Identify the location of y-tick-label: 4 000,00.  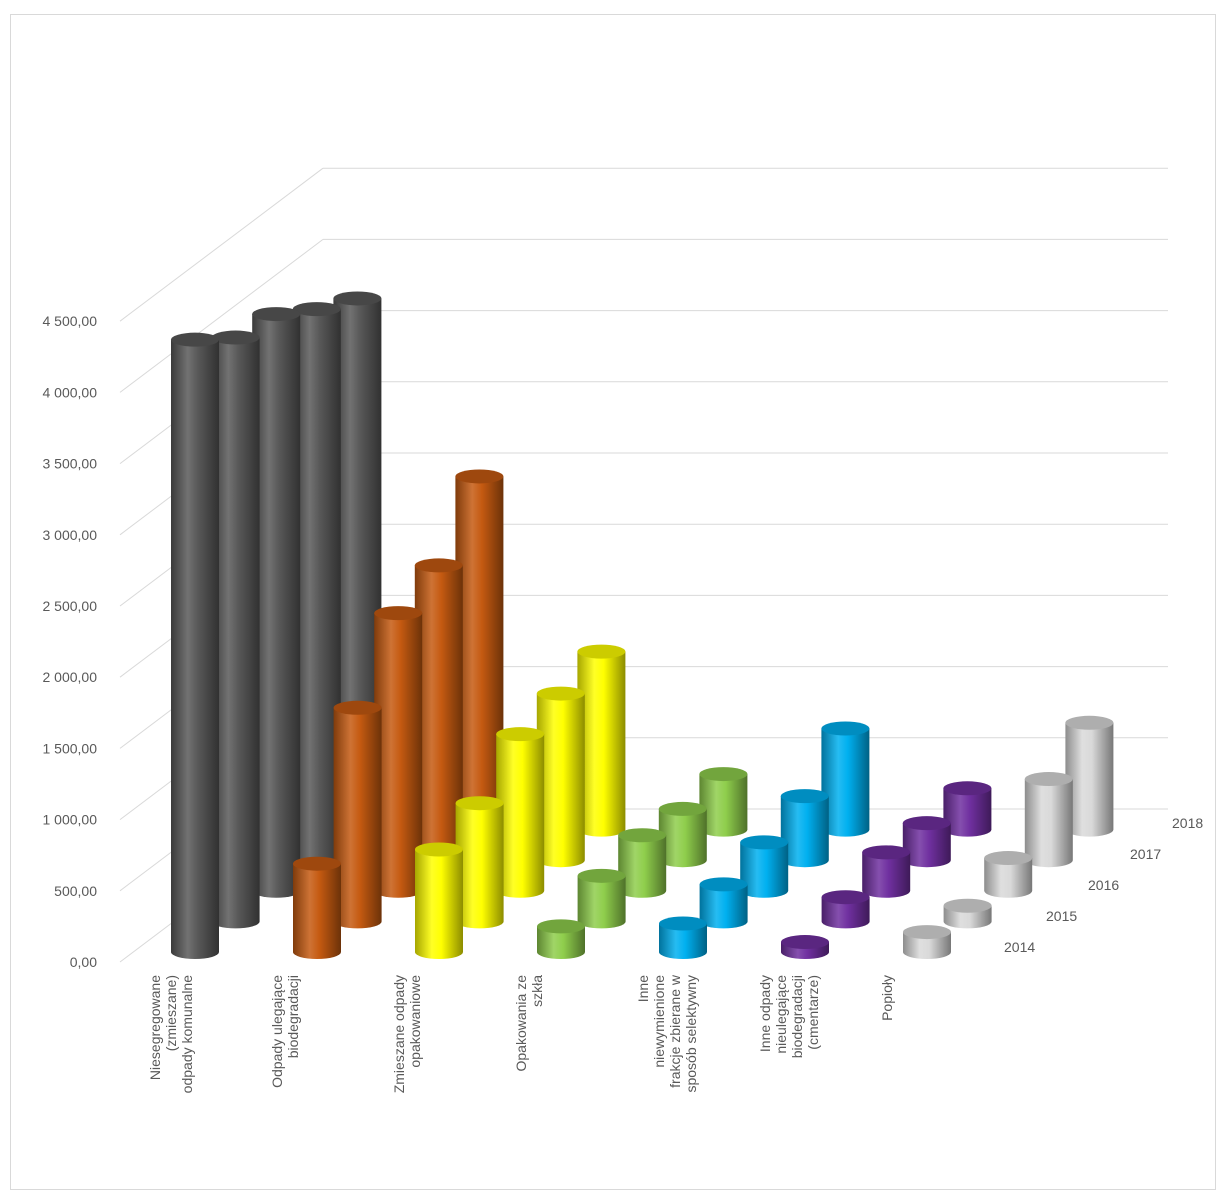
(70, 392).